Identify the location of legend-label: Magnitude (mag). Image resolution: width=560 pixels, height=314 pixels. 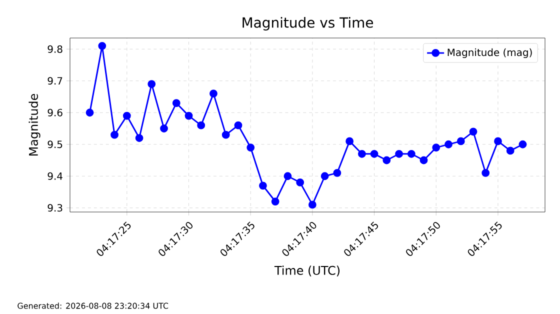
(490, 53).